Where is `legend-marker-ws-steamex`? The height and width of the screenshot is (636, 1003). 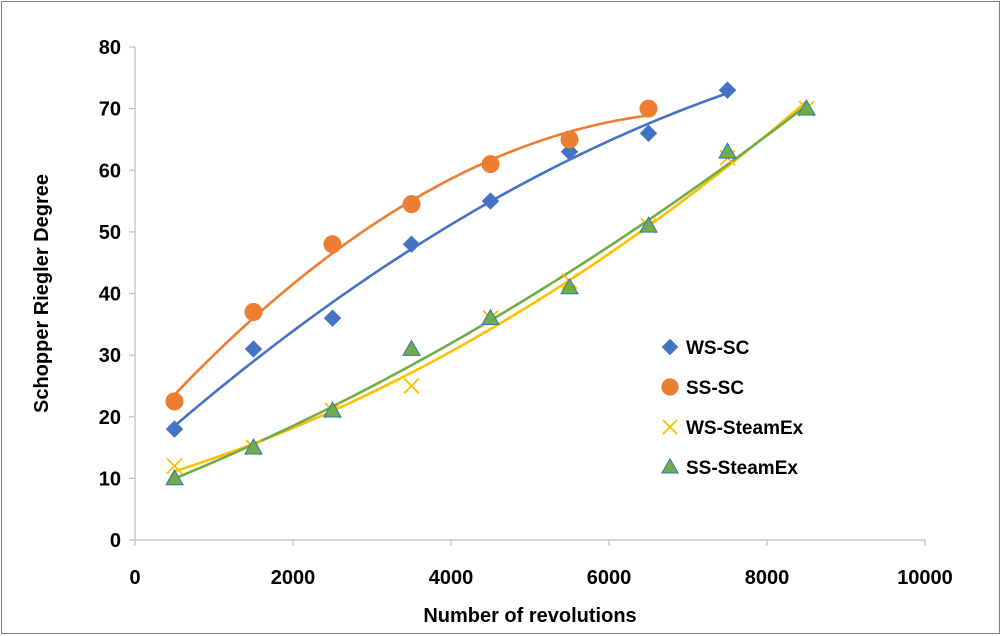
legend-marker-ws-steamex is located at coordinates (670, 427).